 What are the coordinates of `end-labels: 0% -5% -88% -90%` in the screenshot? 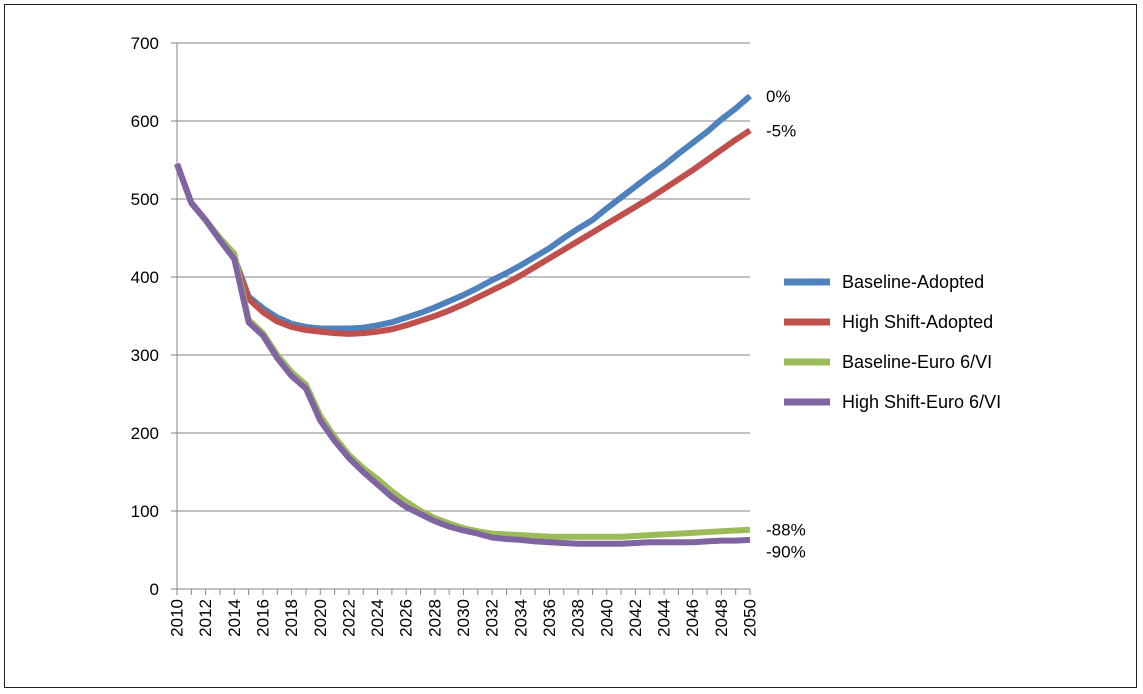 It's located at (786, 324).